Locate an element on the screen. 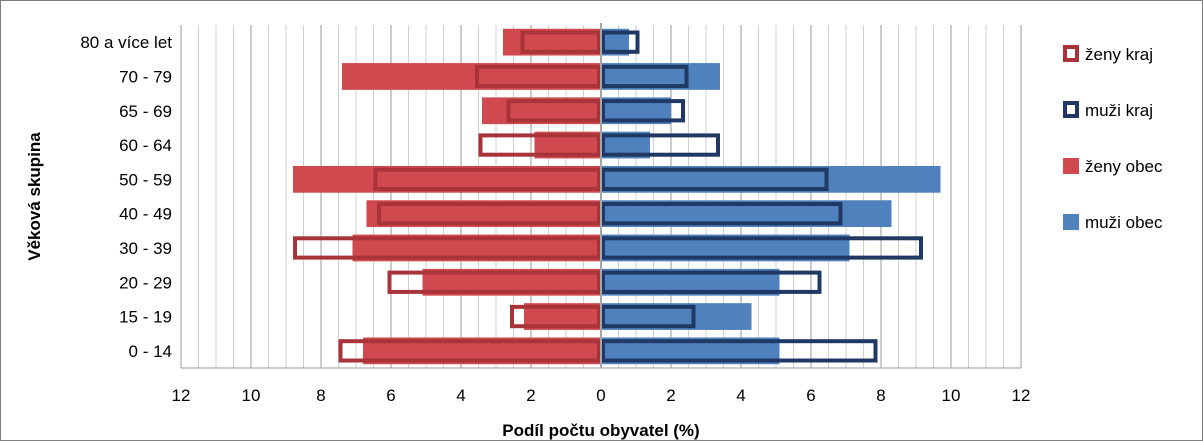 This screenshot has height=441, width=1203. category-label: 80 a více let is located at coordinates (126, 42).